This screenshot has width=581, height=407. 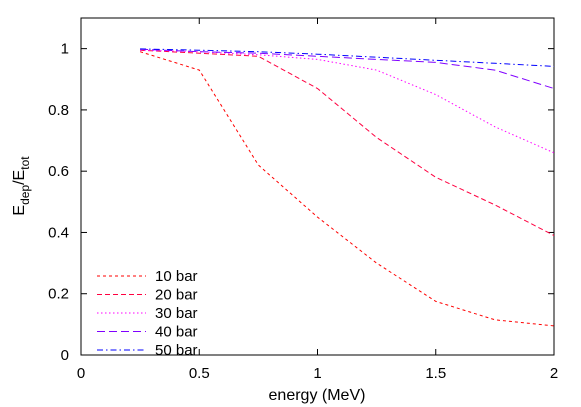 I want to click on x-tick-label: 1.5, so click(x=435, y=373).